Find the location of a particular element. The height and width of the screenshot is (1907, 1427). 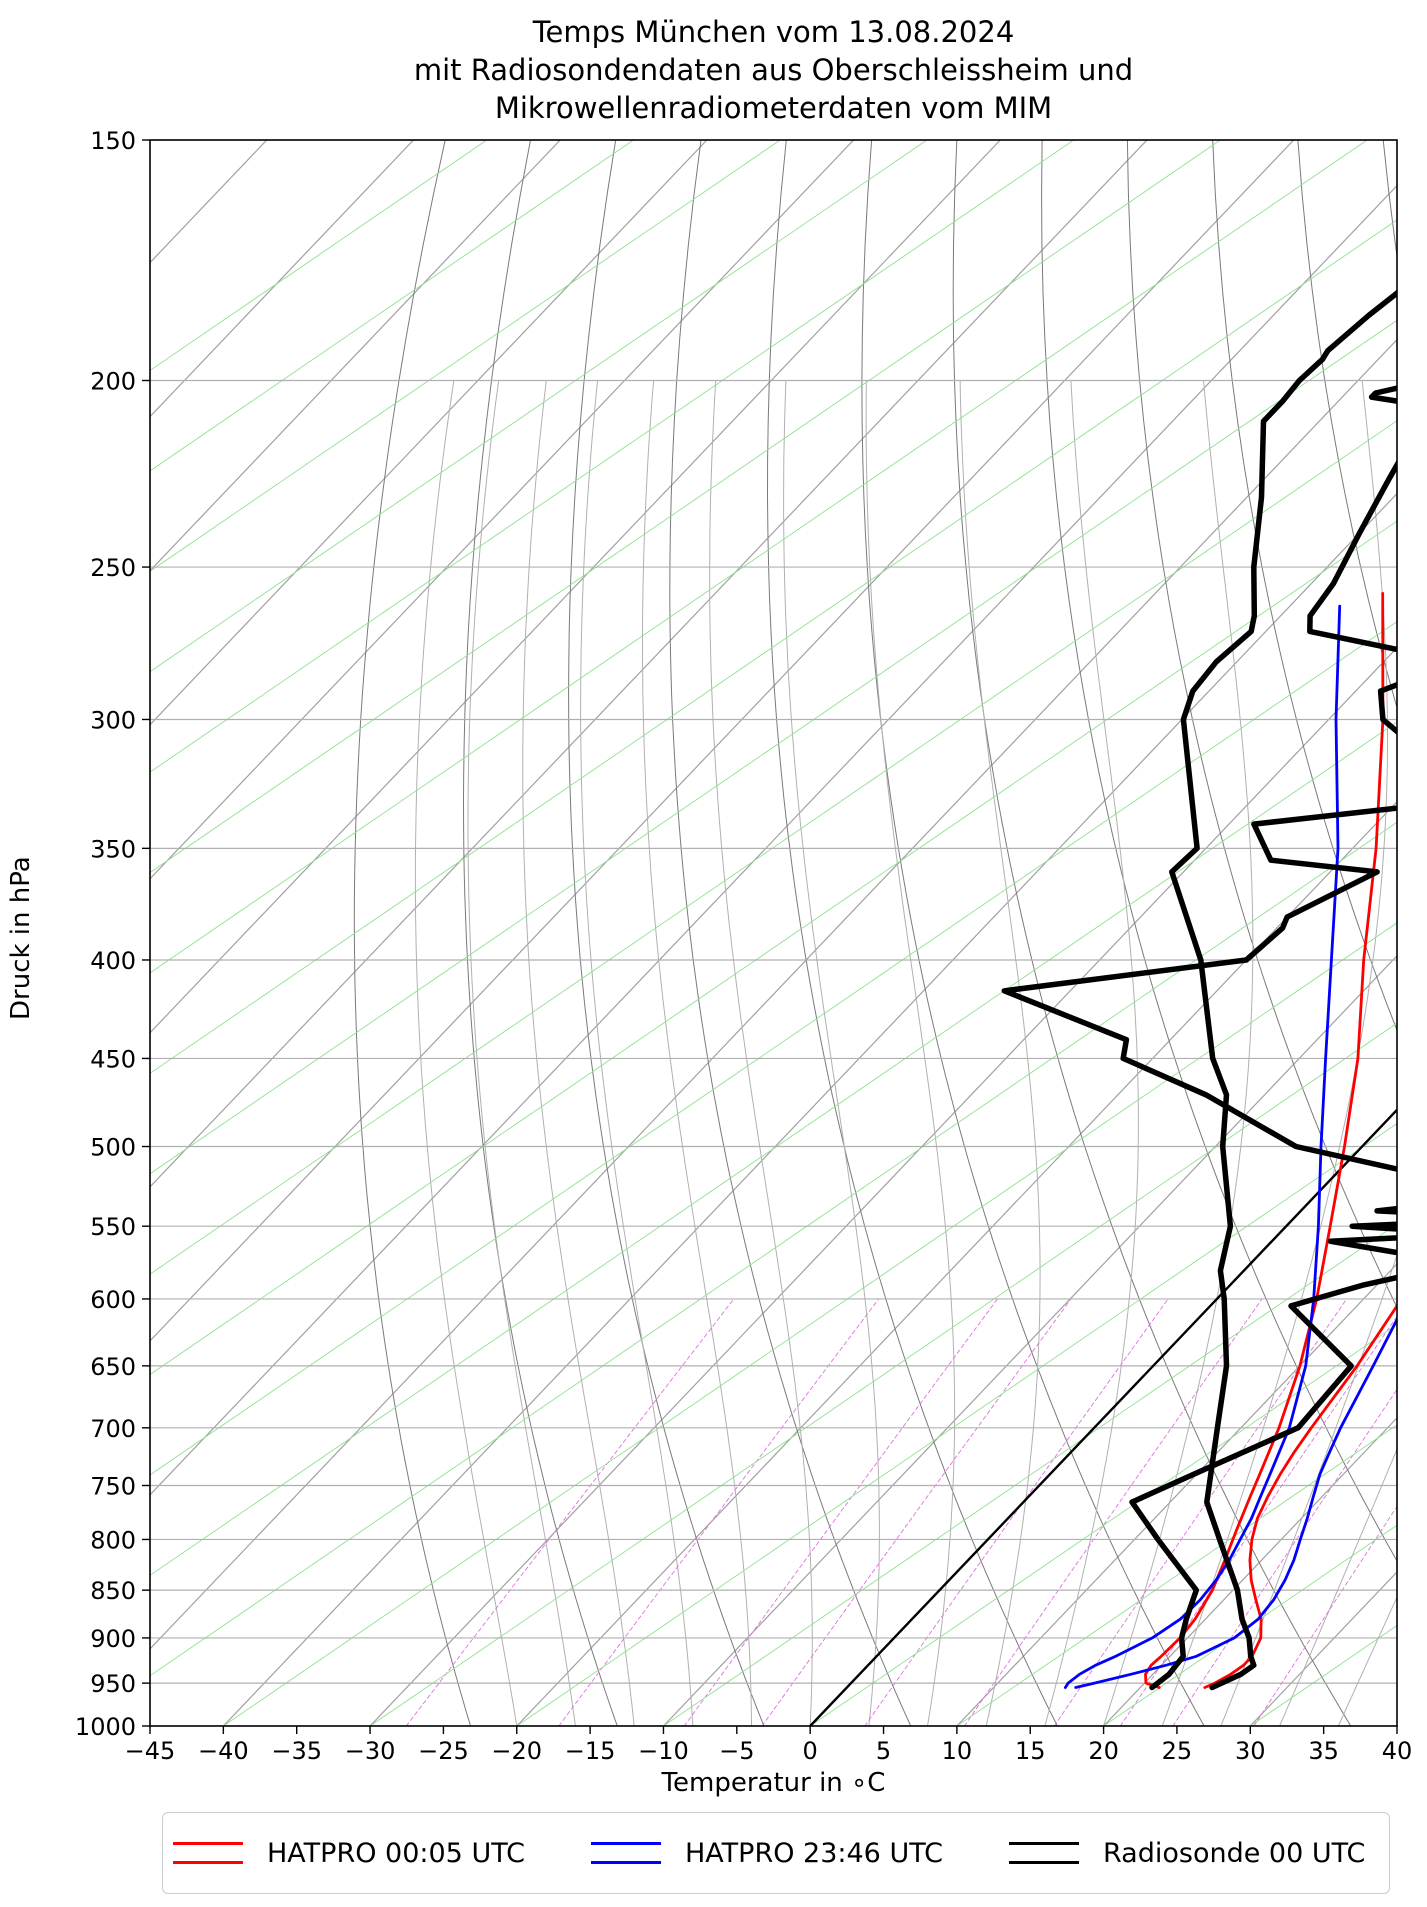

x-tick-label: 10 is located at coordinates (957, 1751).